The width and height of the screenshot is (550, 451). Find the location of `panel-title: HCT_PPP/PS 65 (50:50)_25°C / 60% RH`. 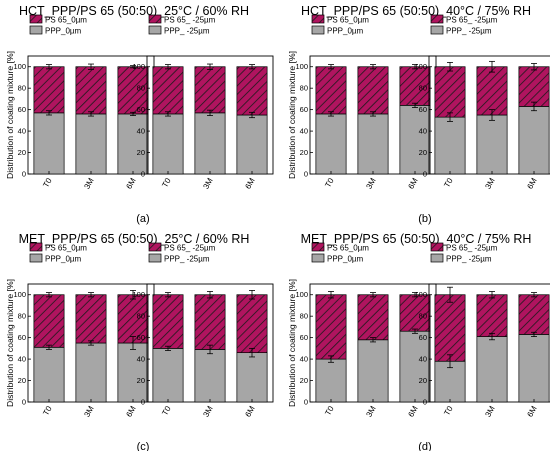

panel-title: HCT_PPP/PS 65 (50:50)_25°C / 60% RH is located at coordinates (134, 11).